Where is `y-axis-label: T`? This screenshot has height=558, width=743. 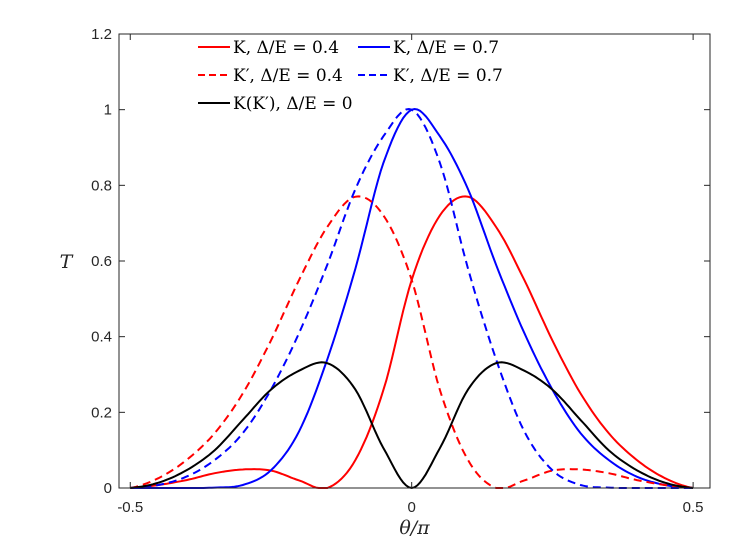
y-axis-label: T is located at coordinates (67, 262).